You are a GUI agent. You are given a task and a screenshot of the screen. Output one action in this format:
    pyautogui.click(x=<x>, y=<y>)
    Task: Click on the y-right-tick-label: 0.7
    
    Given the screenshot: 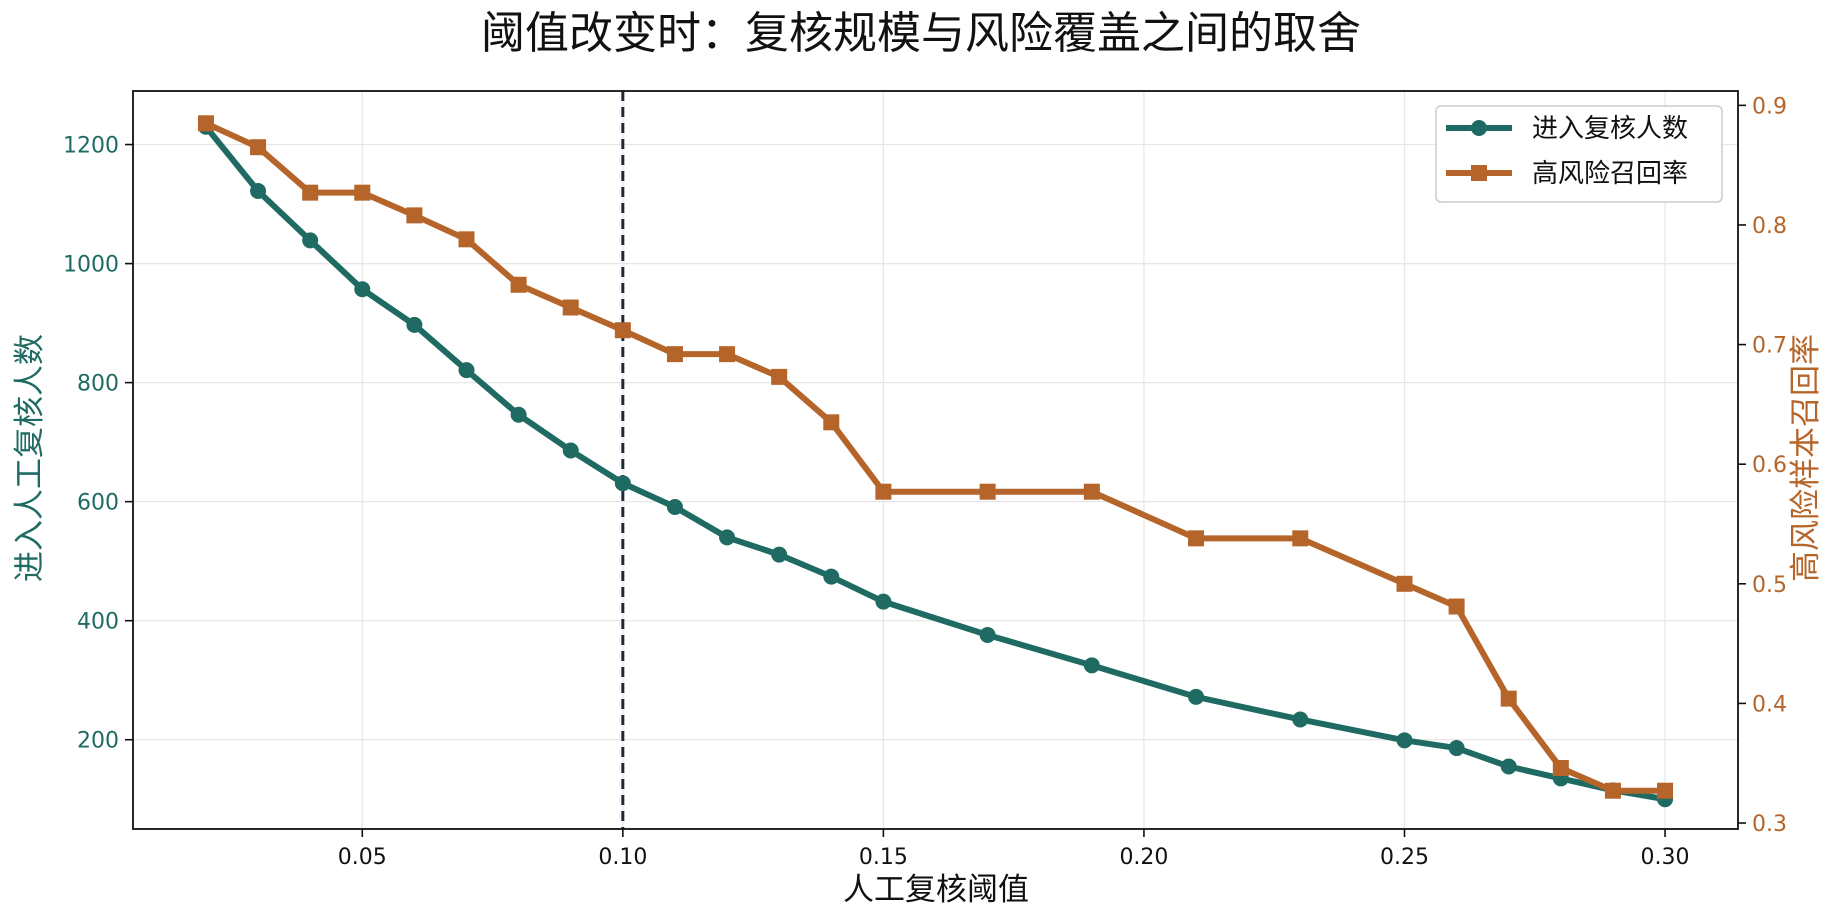 What is the action you would take?
    pyautogui.click(x=1769, y=346)
    